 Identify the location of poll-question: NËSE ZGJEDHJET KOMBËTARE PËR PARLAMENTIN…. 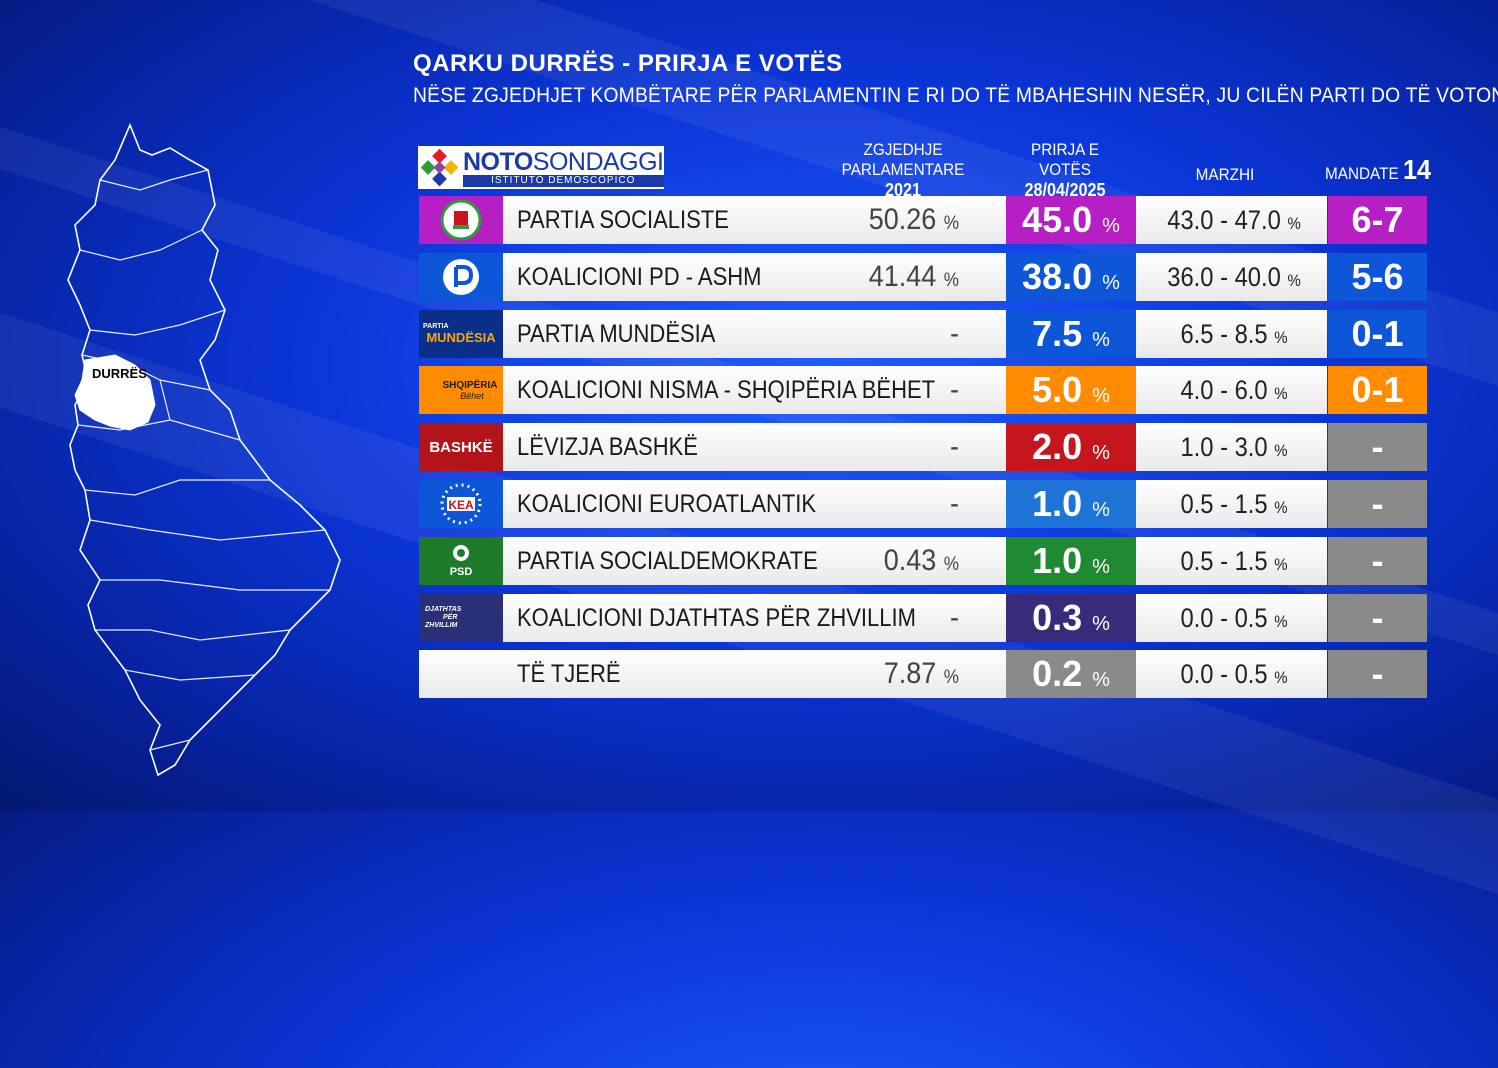
(955, 95).